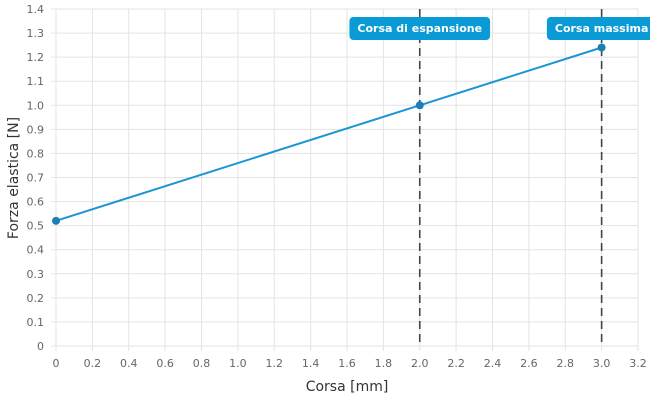  I want to click on x-tick-label: 2.2, so click(456, 363).